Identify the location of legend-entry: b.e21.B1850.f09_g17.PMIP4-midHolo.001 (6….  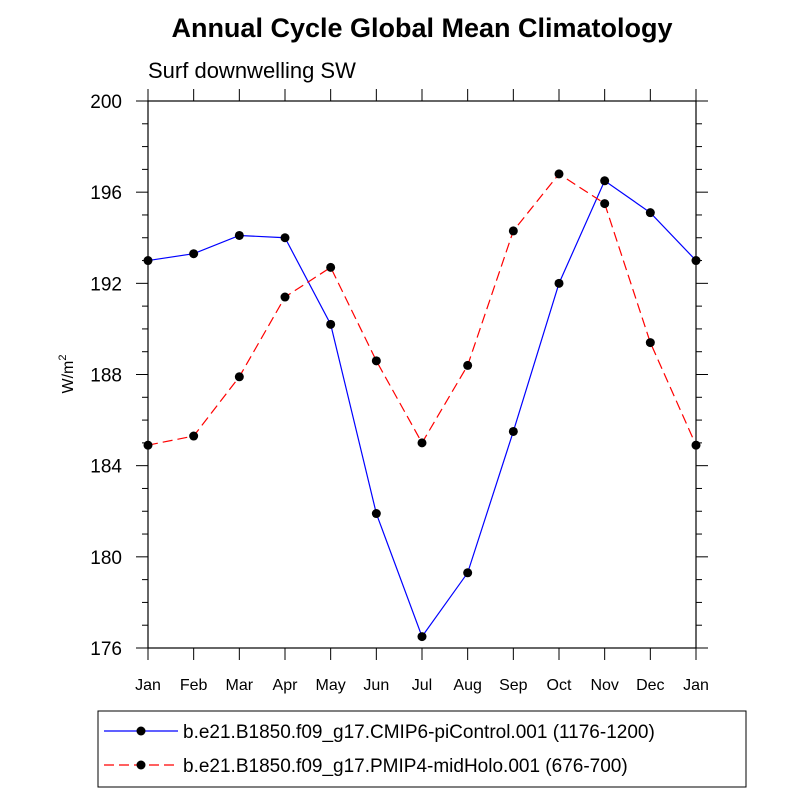
(366, 766).